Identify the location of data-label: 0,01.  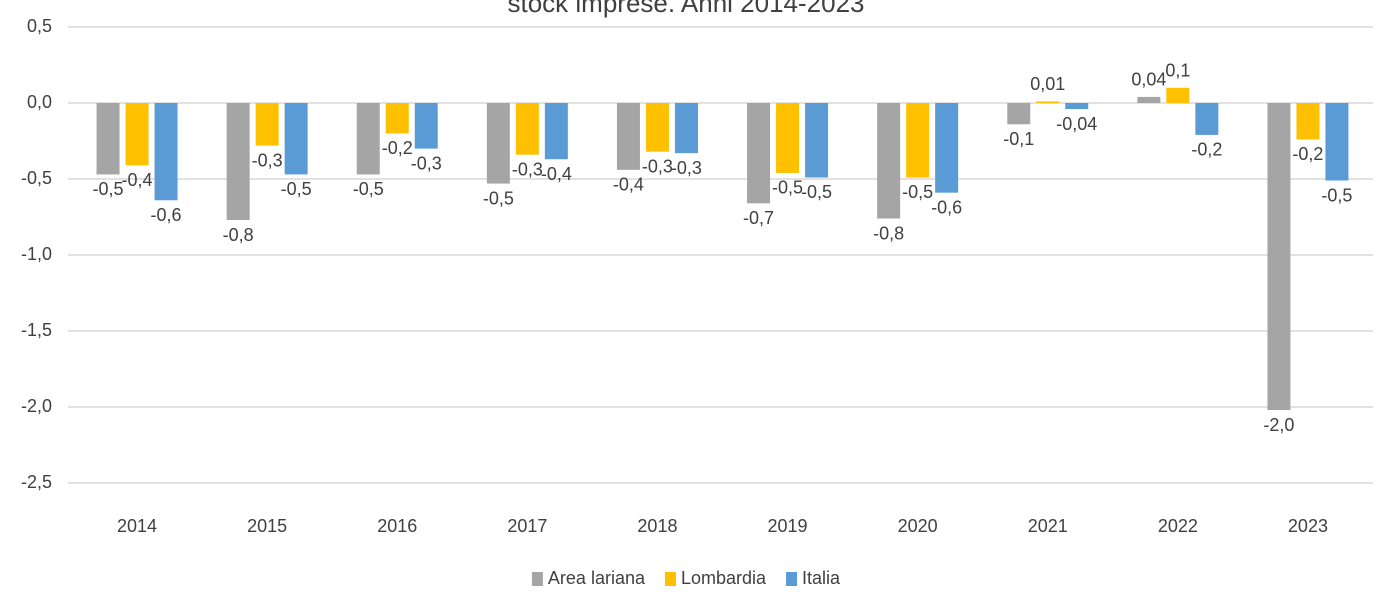
(1047, 84).